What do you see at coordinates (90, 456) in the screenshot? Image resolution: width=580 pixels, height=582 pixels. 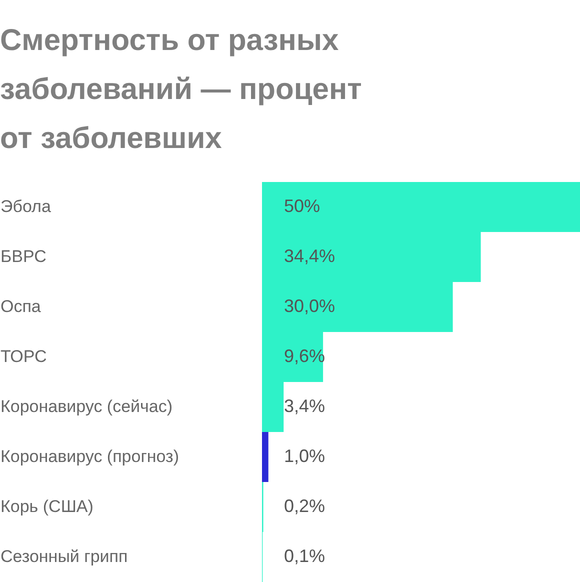 I see `y-tick-label: Коронавирус (прогноз)` at bounding box center [90, 456].